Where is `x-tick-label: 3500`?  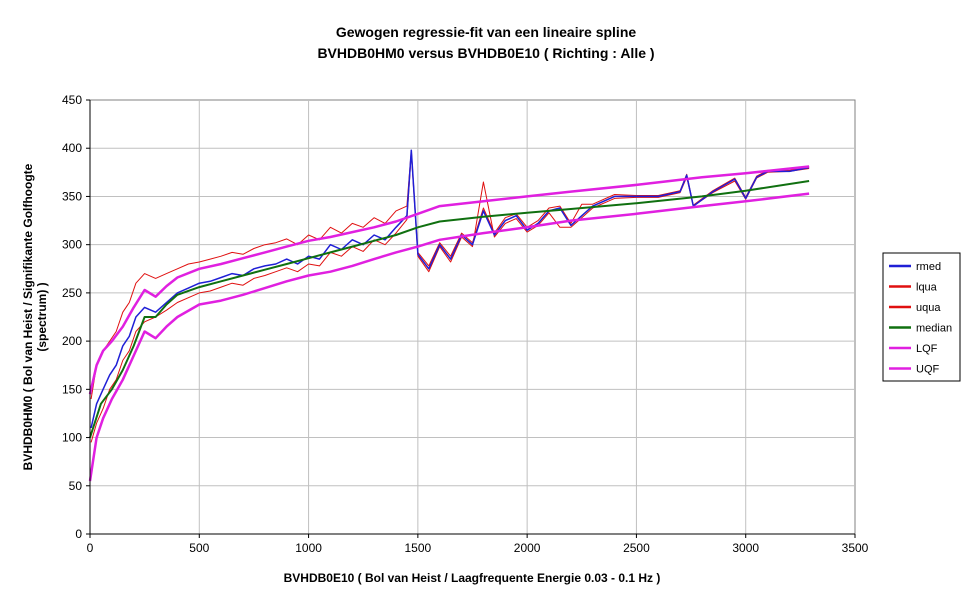
x-tick-label: 3500 is located at coordinates (855, 548).